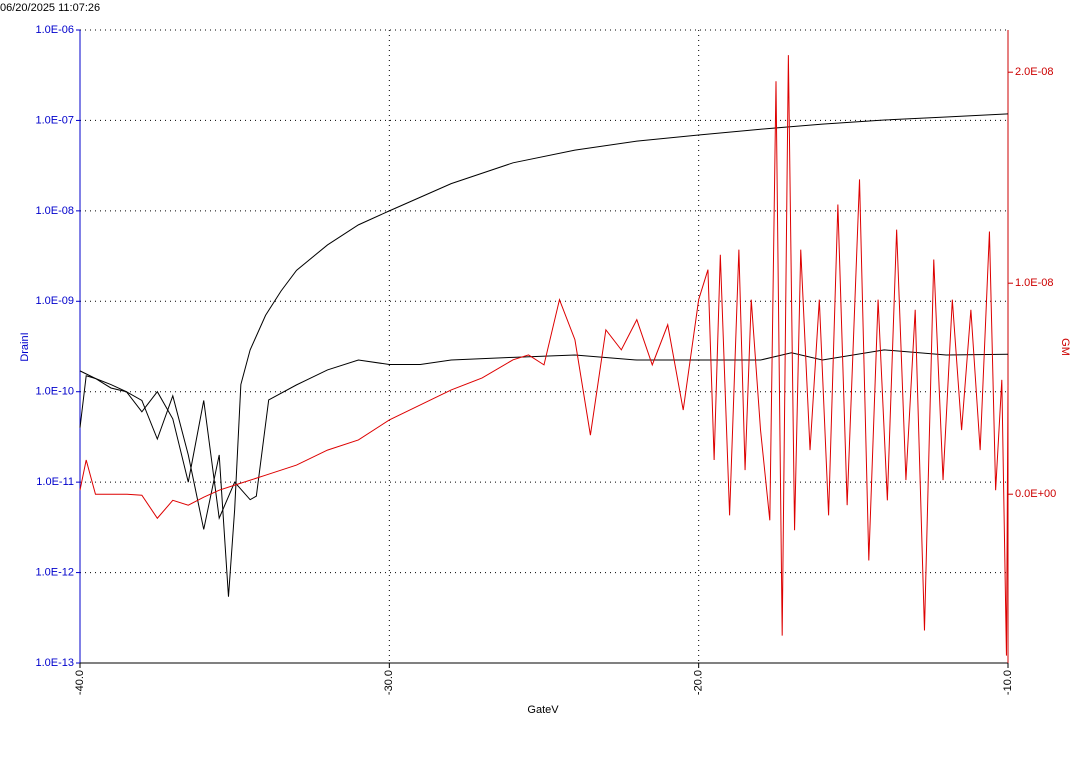 Image resolution: width=1089 pixels, height=773 pixels. What do you see at coordinates (1034, 283) in the screenshot?
I see `y2-tick-label: 1.0E-08` at bounding box center [1034, 283].